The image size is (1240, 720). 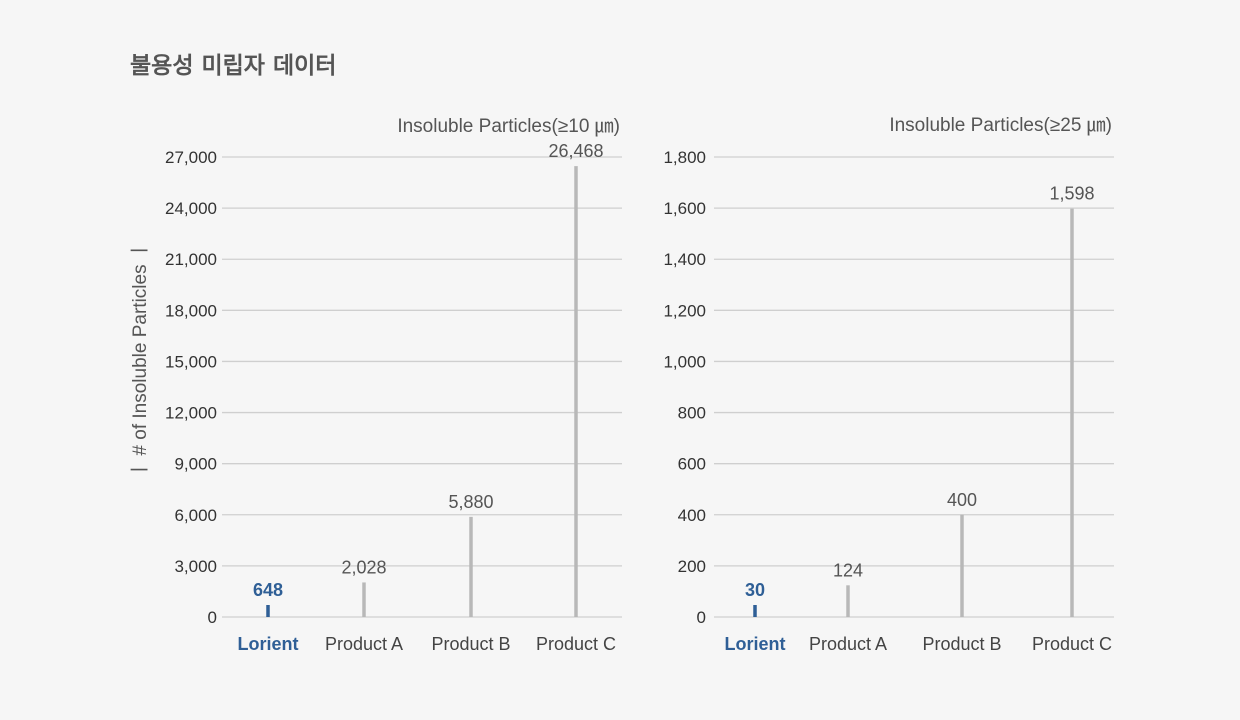 What do you see at coordinates (233, 66) in the screenshot?
I see `page-title: 불용성 미립자 데이터` at bounding box center [233, 66].